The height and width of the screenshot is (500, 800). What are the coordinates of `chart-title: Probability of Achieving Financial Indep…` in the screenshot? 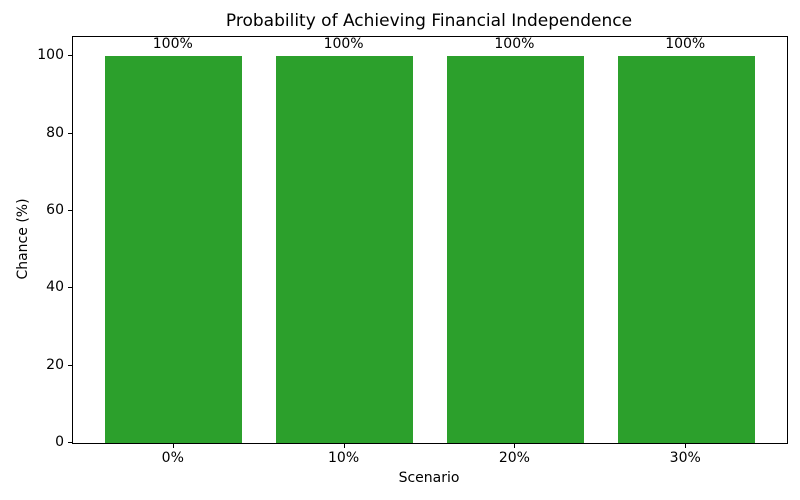 It's located at (429, 21).